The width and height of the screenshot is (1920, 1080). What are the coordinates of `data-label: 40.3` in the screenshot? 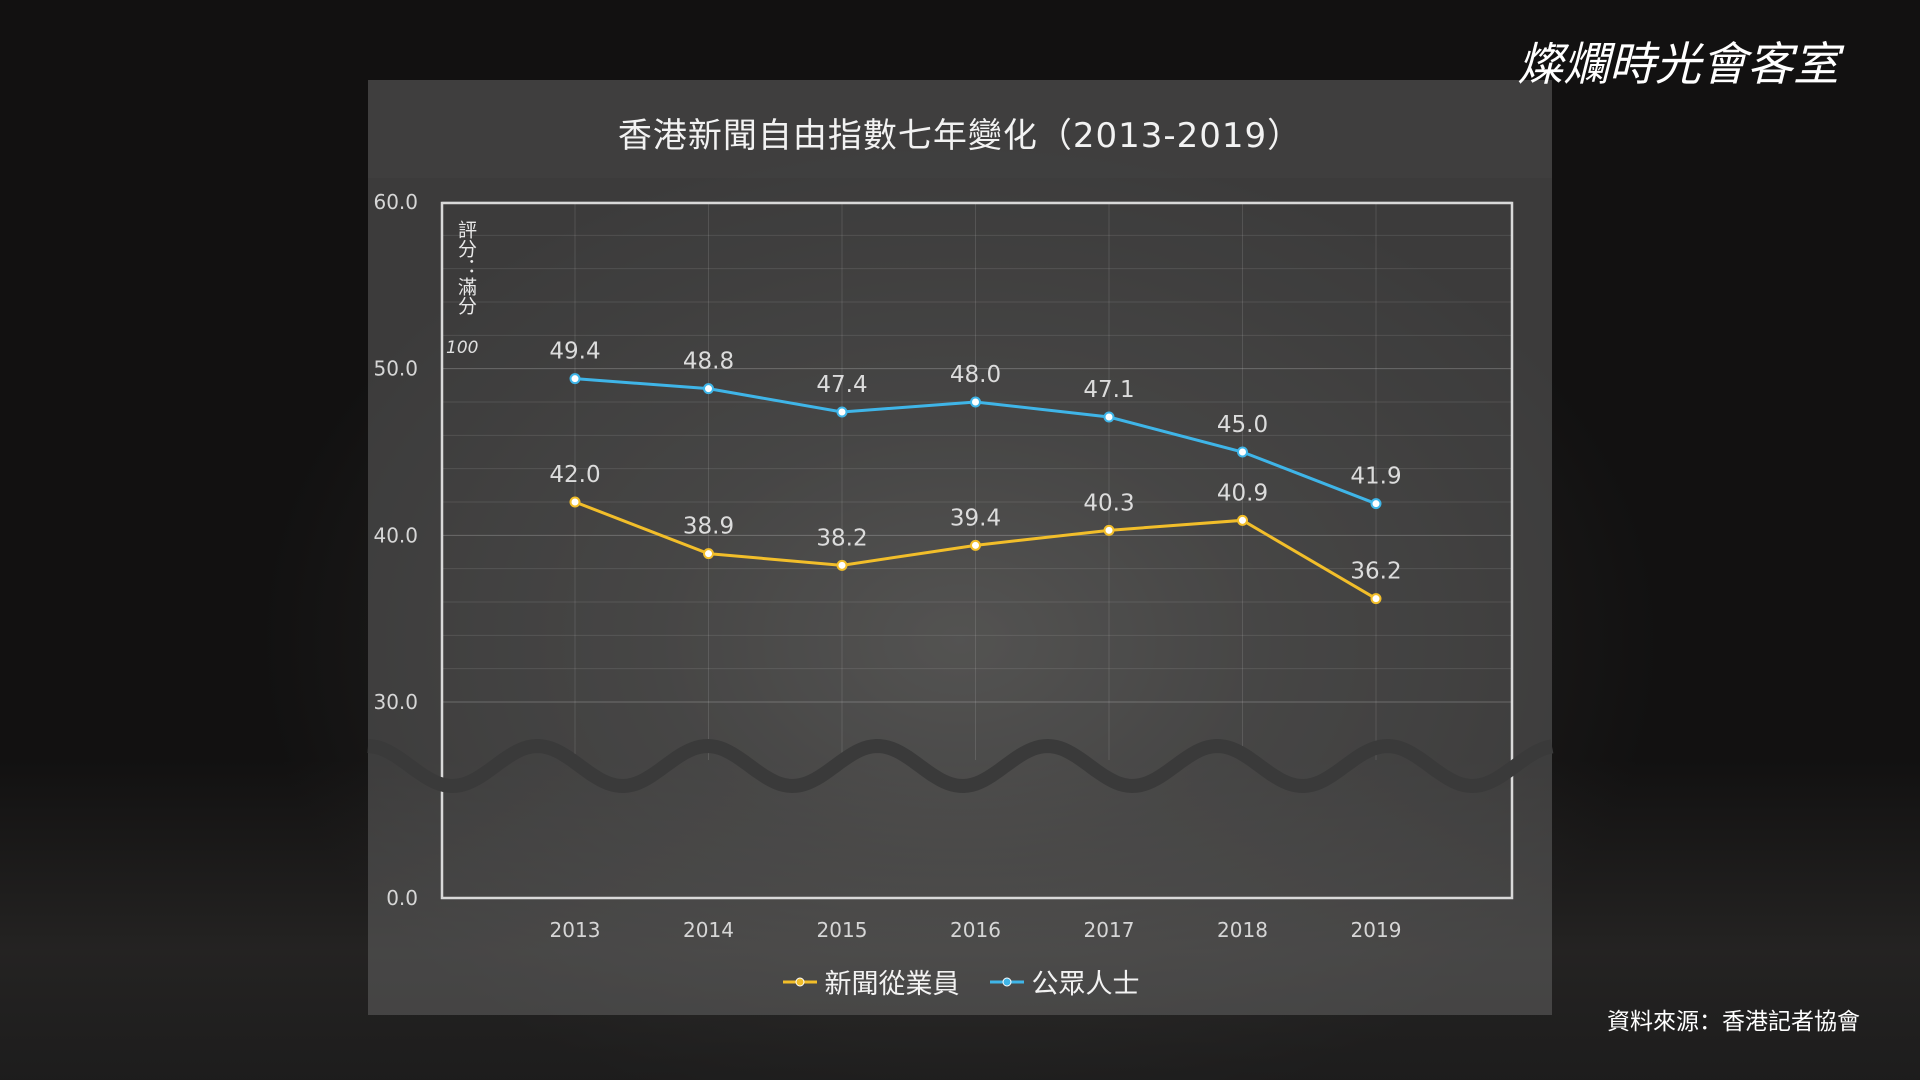 It's located at (1108, 503).